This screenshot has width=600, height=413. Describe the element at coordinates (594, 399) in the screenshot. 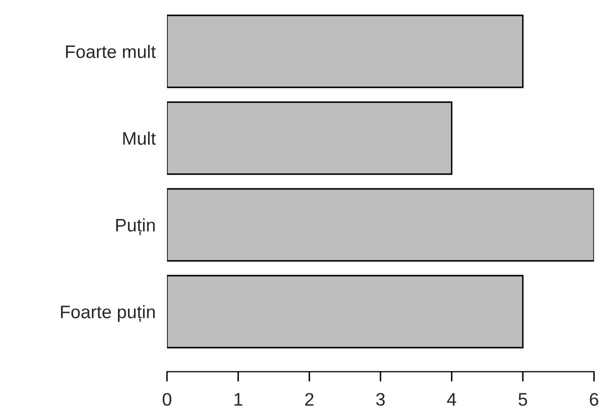

I see `x-tick-label: 6` at that location.